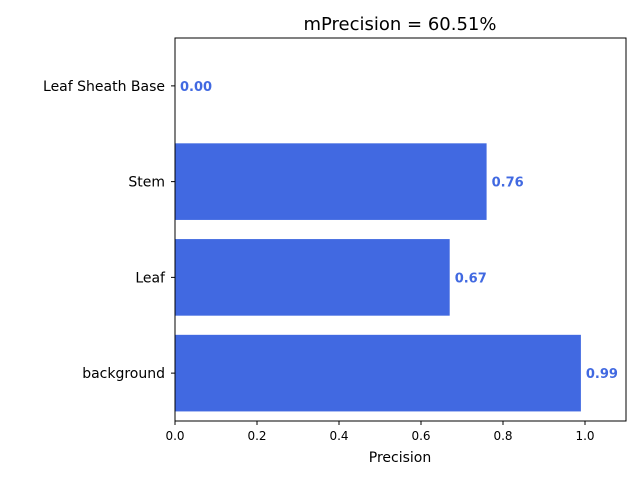 The width and height of the screenshot is (640, 480). What do you see at coordinates (471, 278) in the screenshot?
I see `data-label: 0.67` at bounding box center [471, 278].